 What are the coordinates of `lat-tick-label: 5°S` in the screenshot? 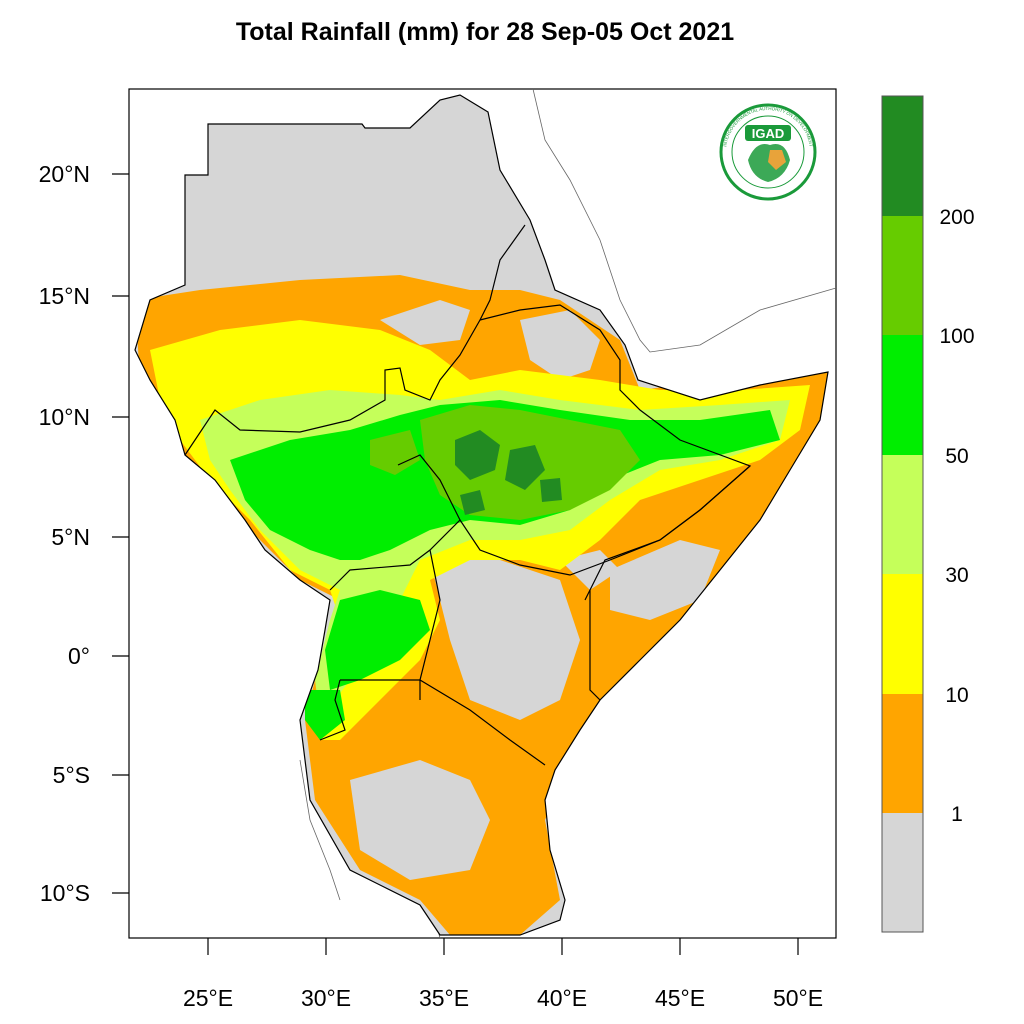 It's located at (71, 775).